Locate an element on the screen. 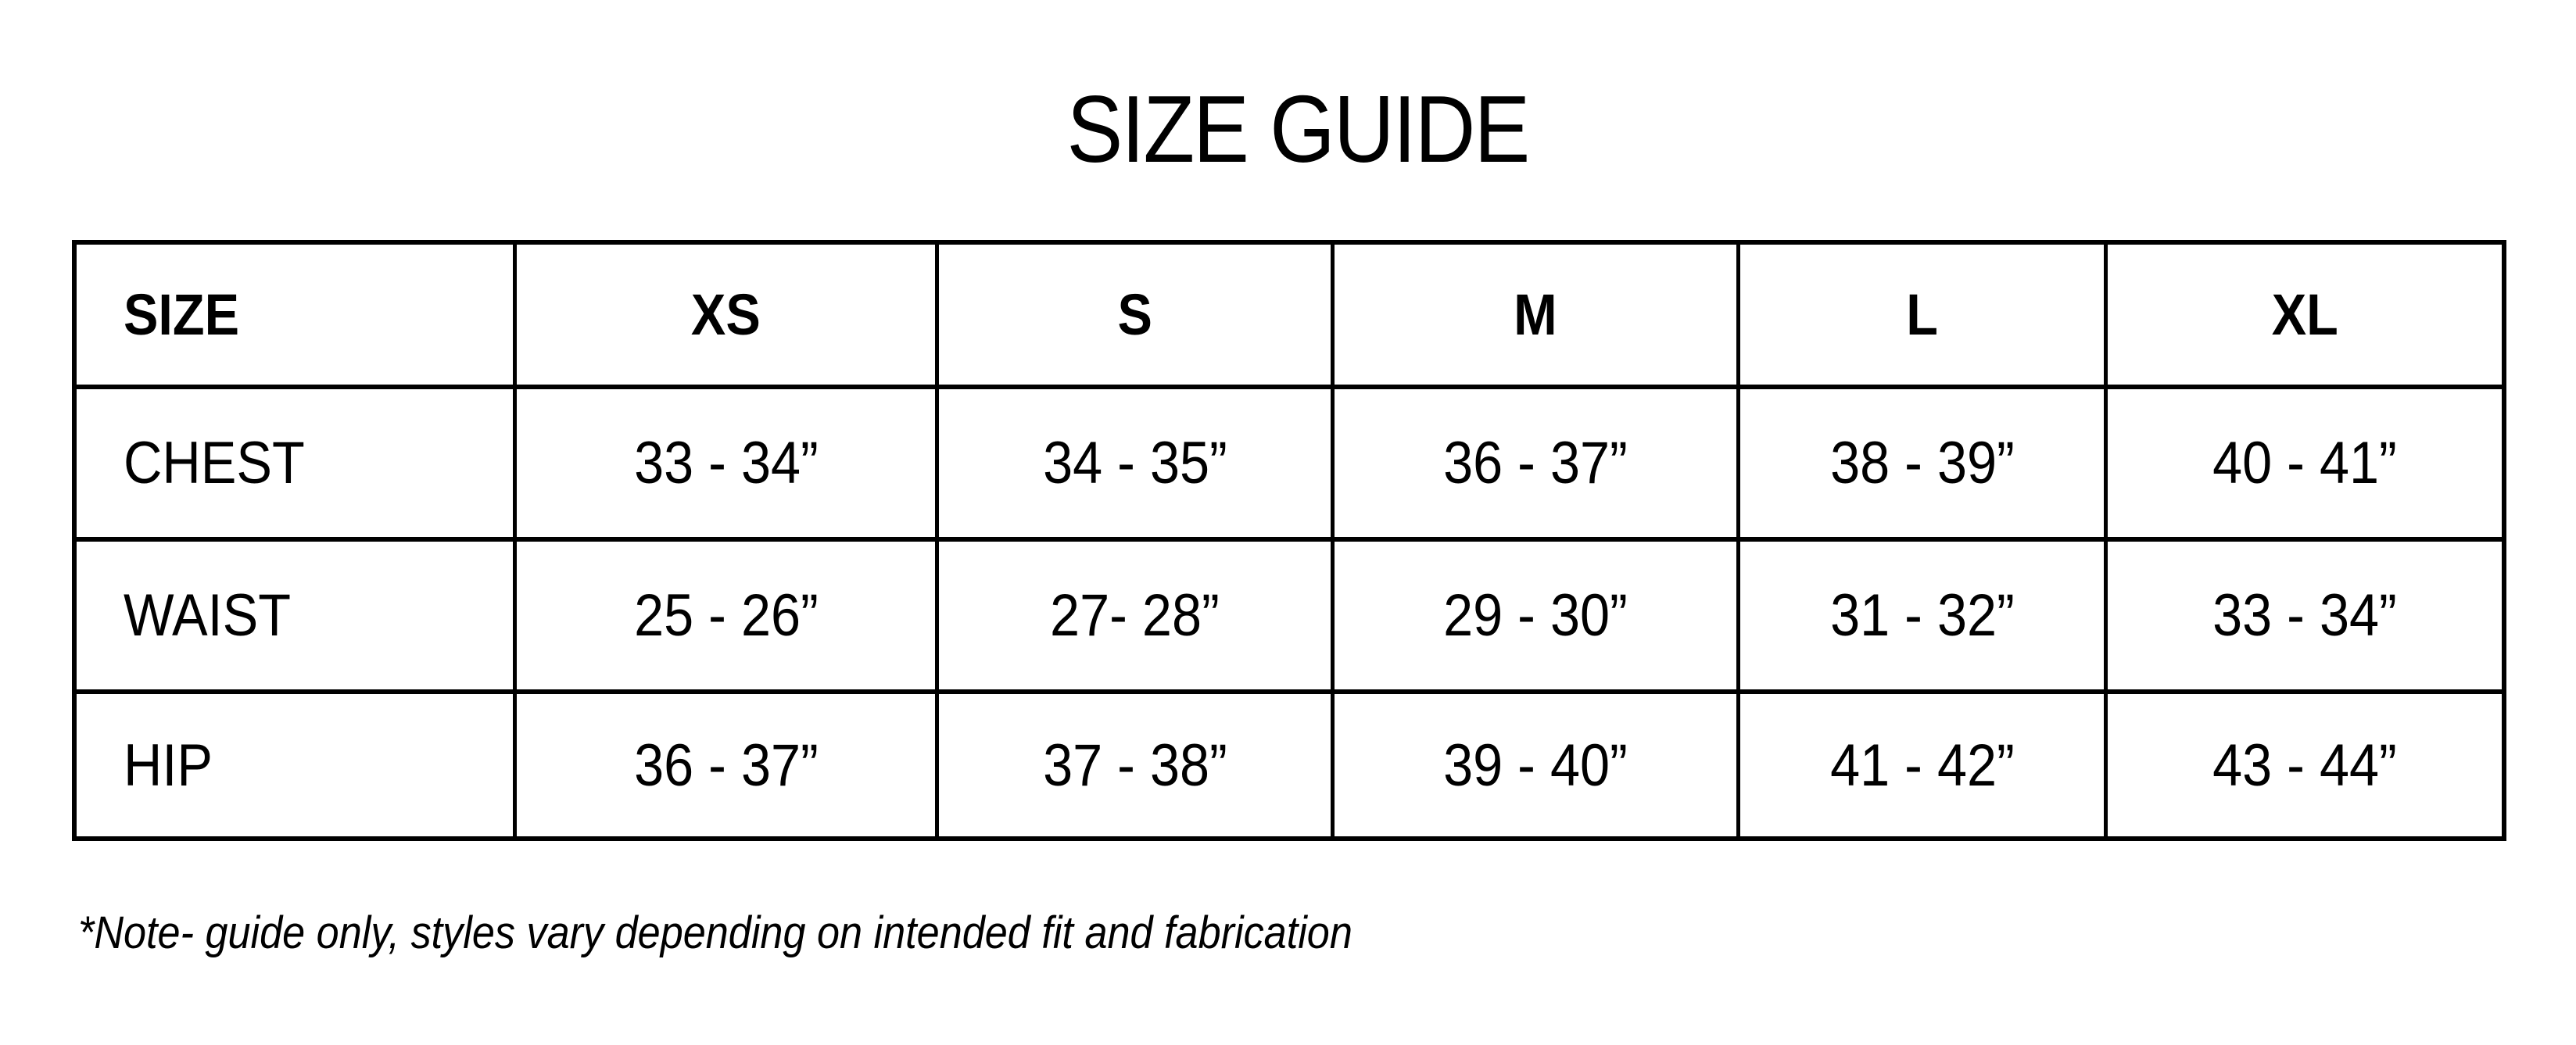 The width and height of the screenshot is (2576, 1045). measurement-cell-text: 40 - 41” is located at coordinates (2304, 463).